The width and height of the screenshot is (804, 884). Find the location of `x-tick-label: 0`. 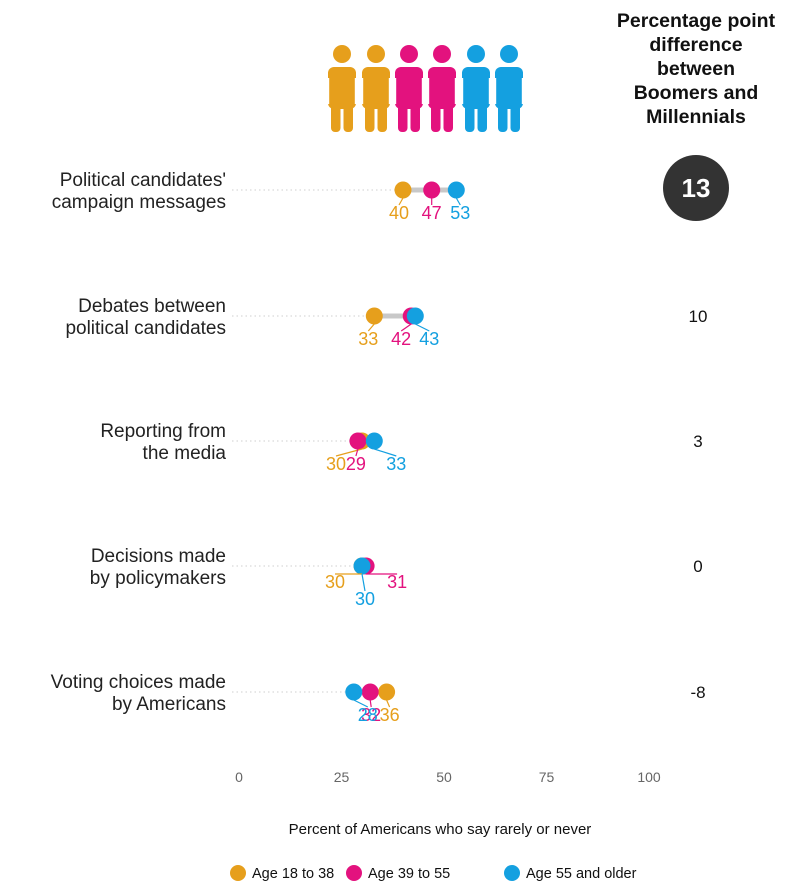

x-tick-label: 0 is located at coordinates (239, 777).